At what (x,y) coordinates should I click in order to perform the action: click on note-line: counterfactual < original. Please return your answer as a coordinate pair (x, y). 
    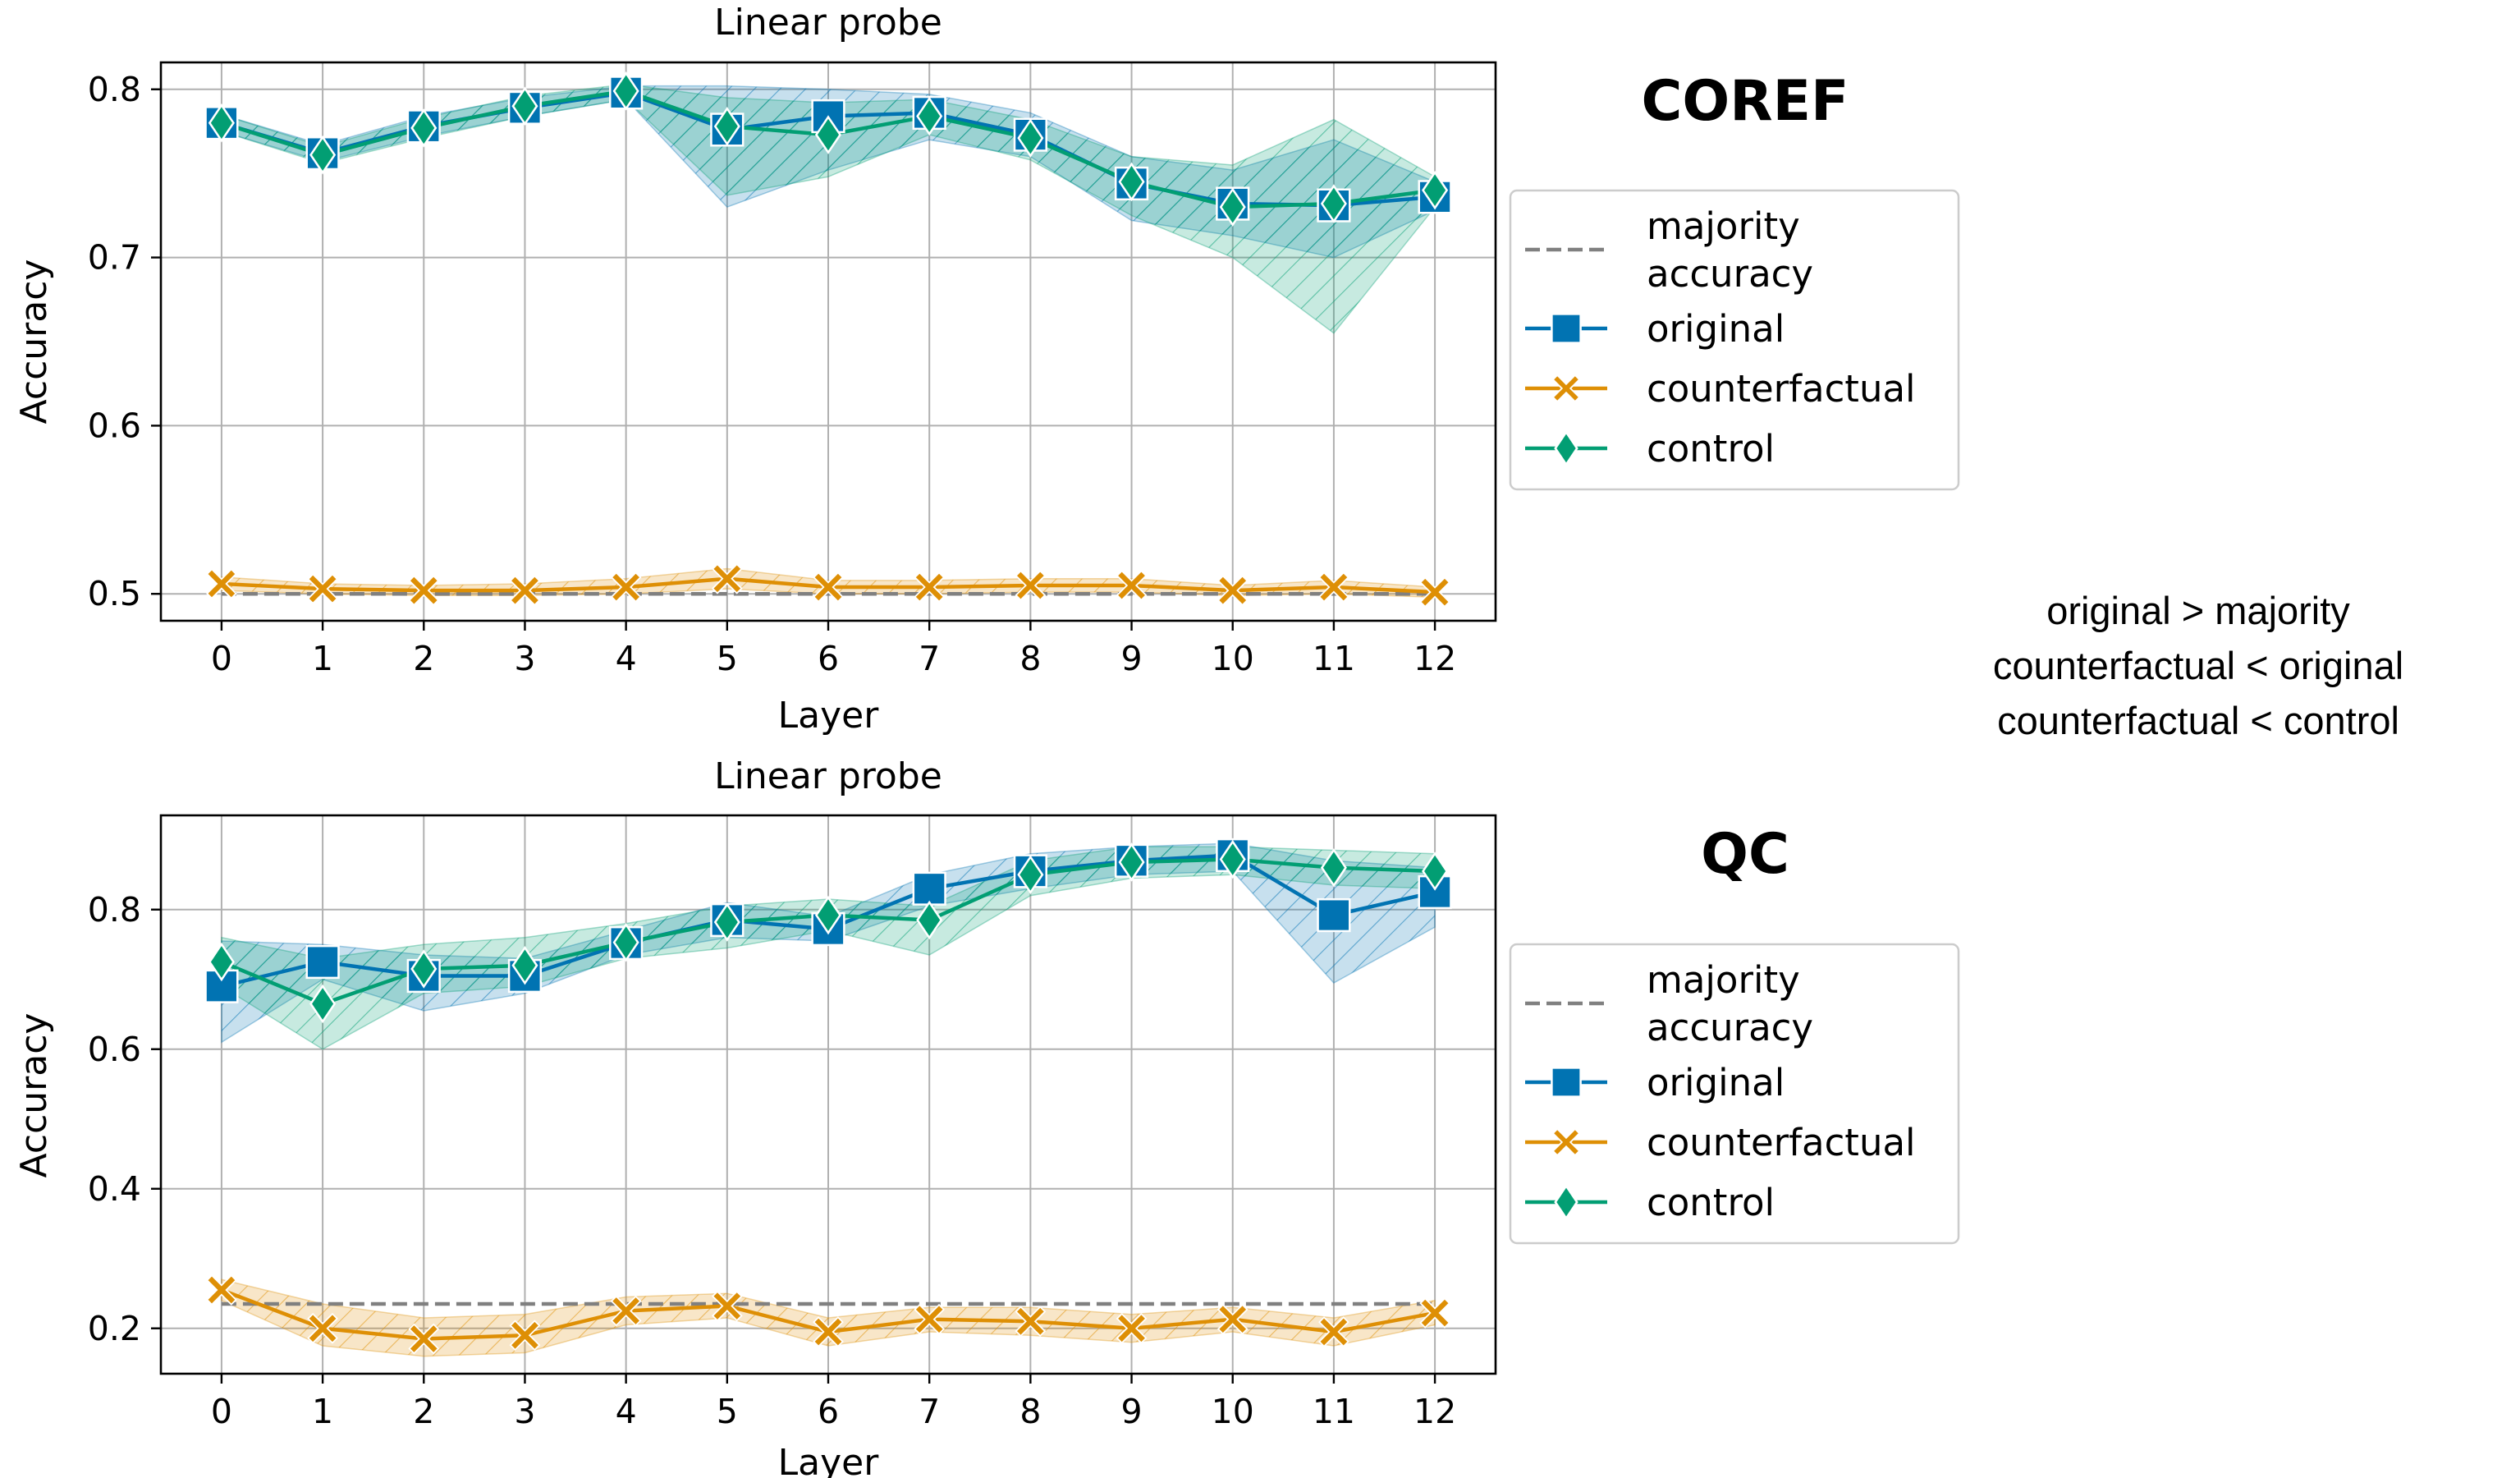
    Looking at the image, I should click on (2198, 665).